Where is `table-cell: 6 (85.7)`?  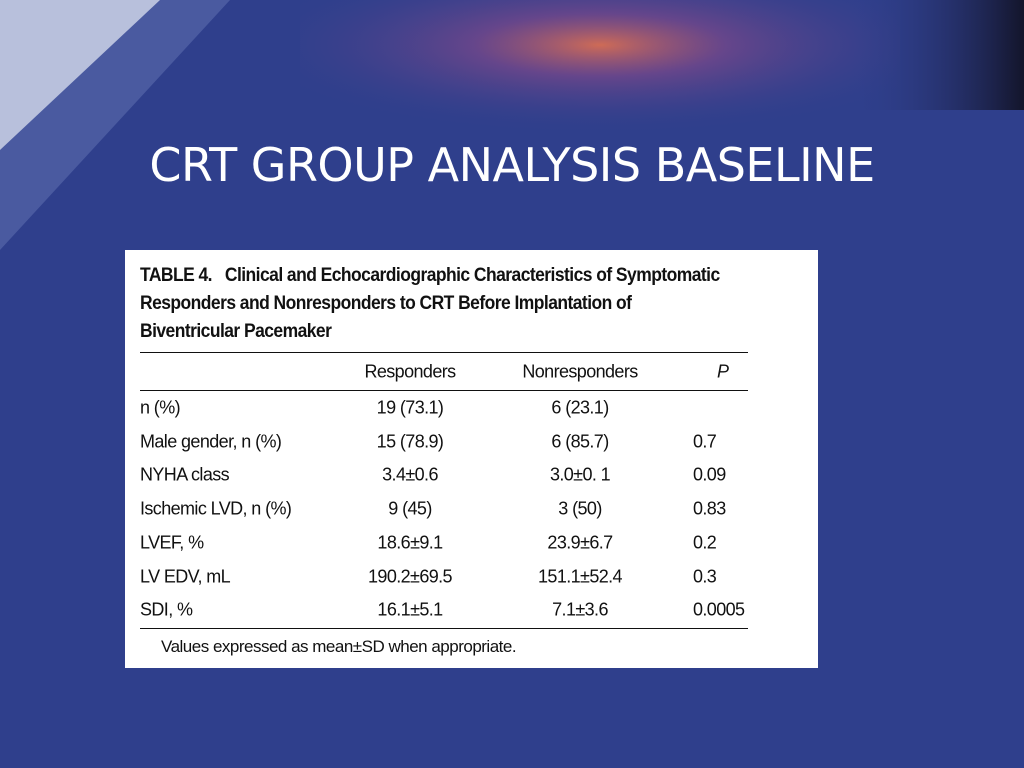
table-cell: 6 (85.7) is located at coordinates (580, 441).